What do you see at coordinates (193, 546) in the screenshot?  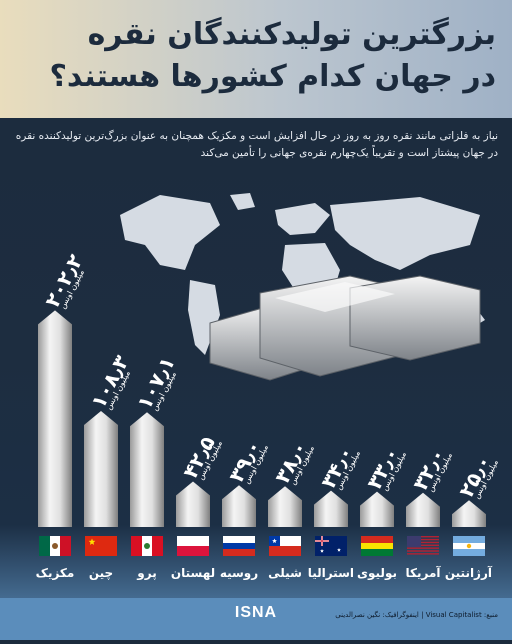 I see `poland-flag` at bounding box center [193, 546].